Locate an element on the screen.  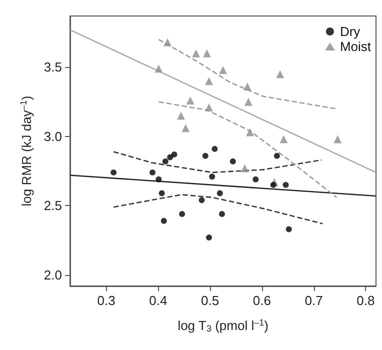
legend-label: Dry is located at coordinates (350, 31).